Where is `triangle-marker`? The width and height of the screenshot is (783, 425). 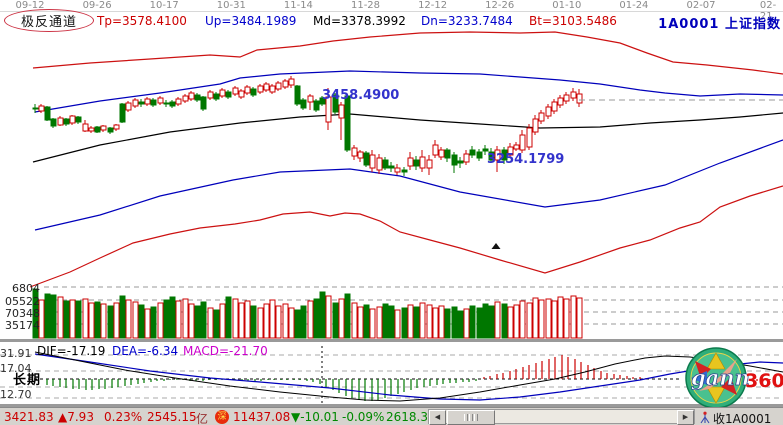
triangle-marker is located at coordinates (496, 246).